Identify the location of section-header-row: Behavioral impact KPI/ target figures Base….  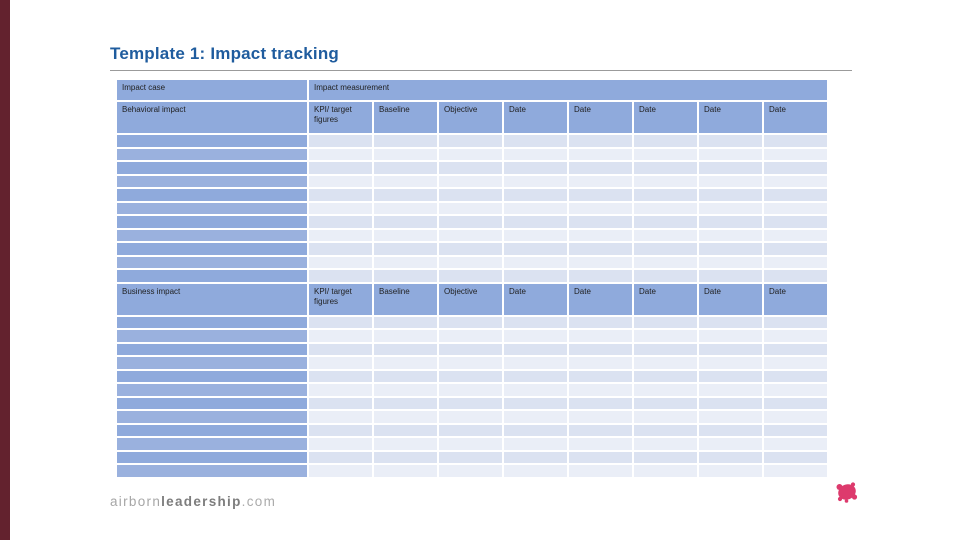
(472, 117).